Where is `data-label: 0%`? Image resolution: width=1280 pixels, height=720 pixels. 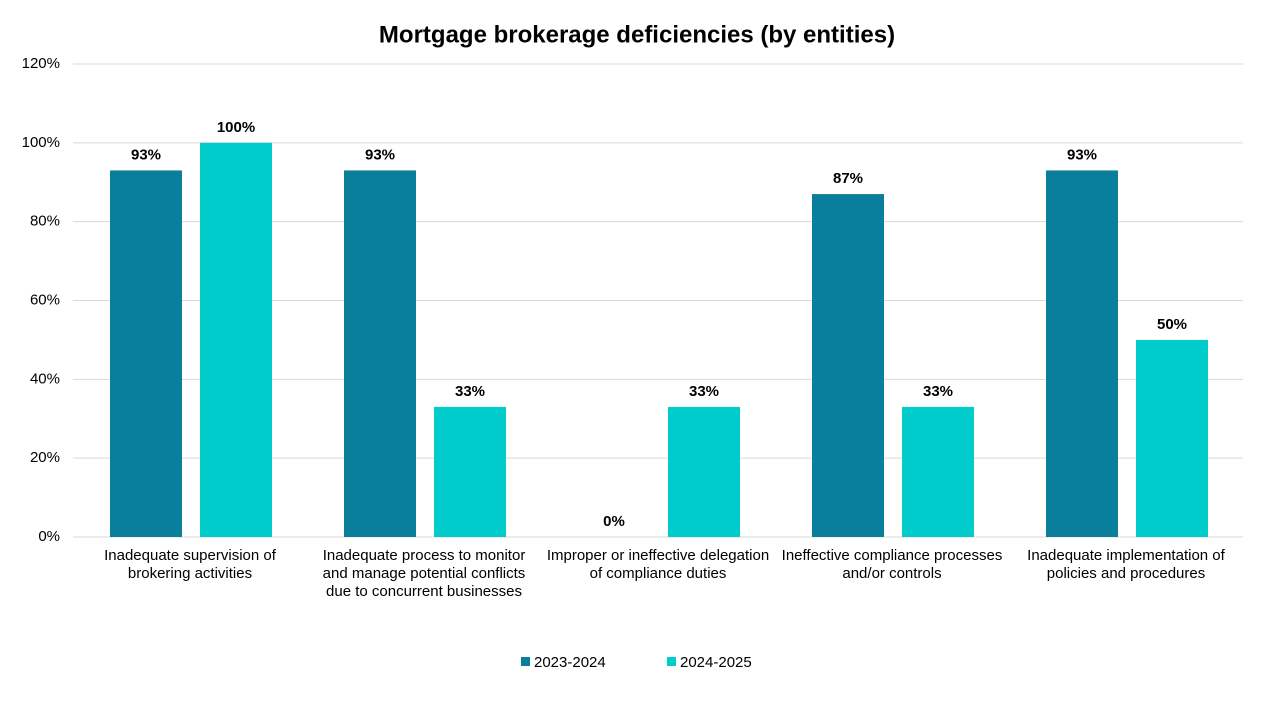 data-label: 0% is located at coordinates (614, 521).